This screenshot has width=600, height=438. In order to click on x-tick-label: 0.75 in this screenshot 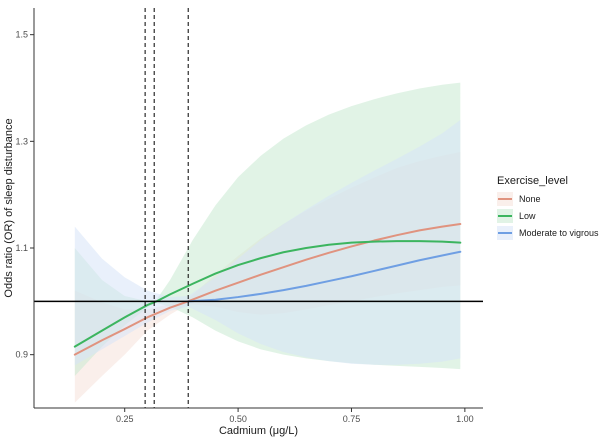, I will do `click(352, 419)`.